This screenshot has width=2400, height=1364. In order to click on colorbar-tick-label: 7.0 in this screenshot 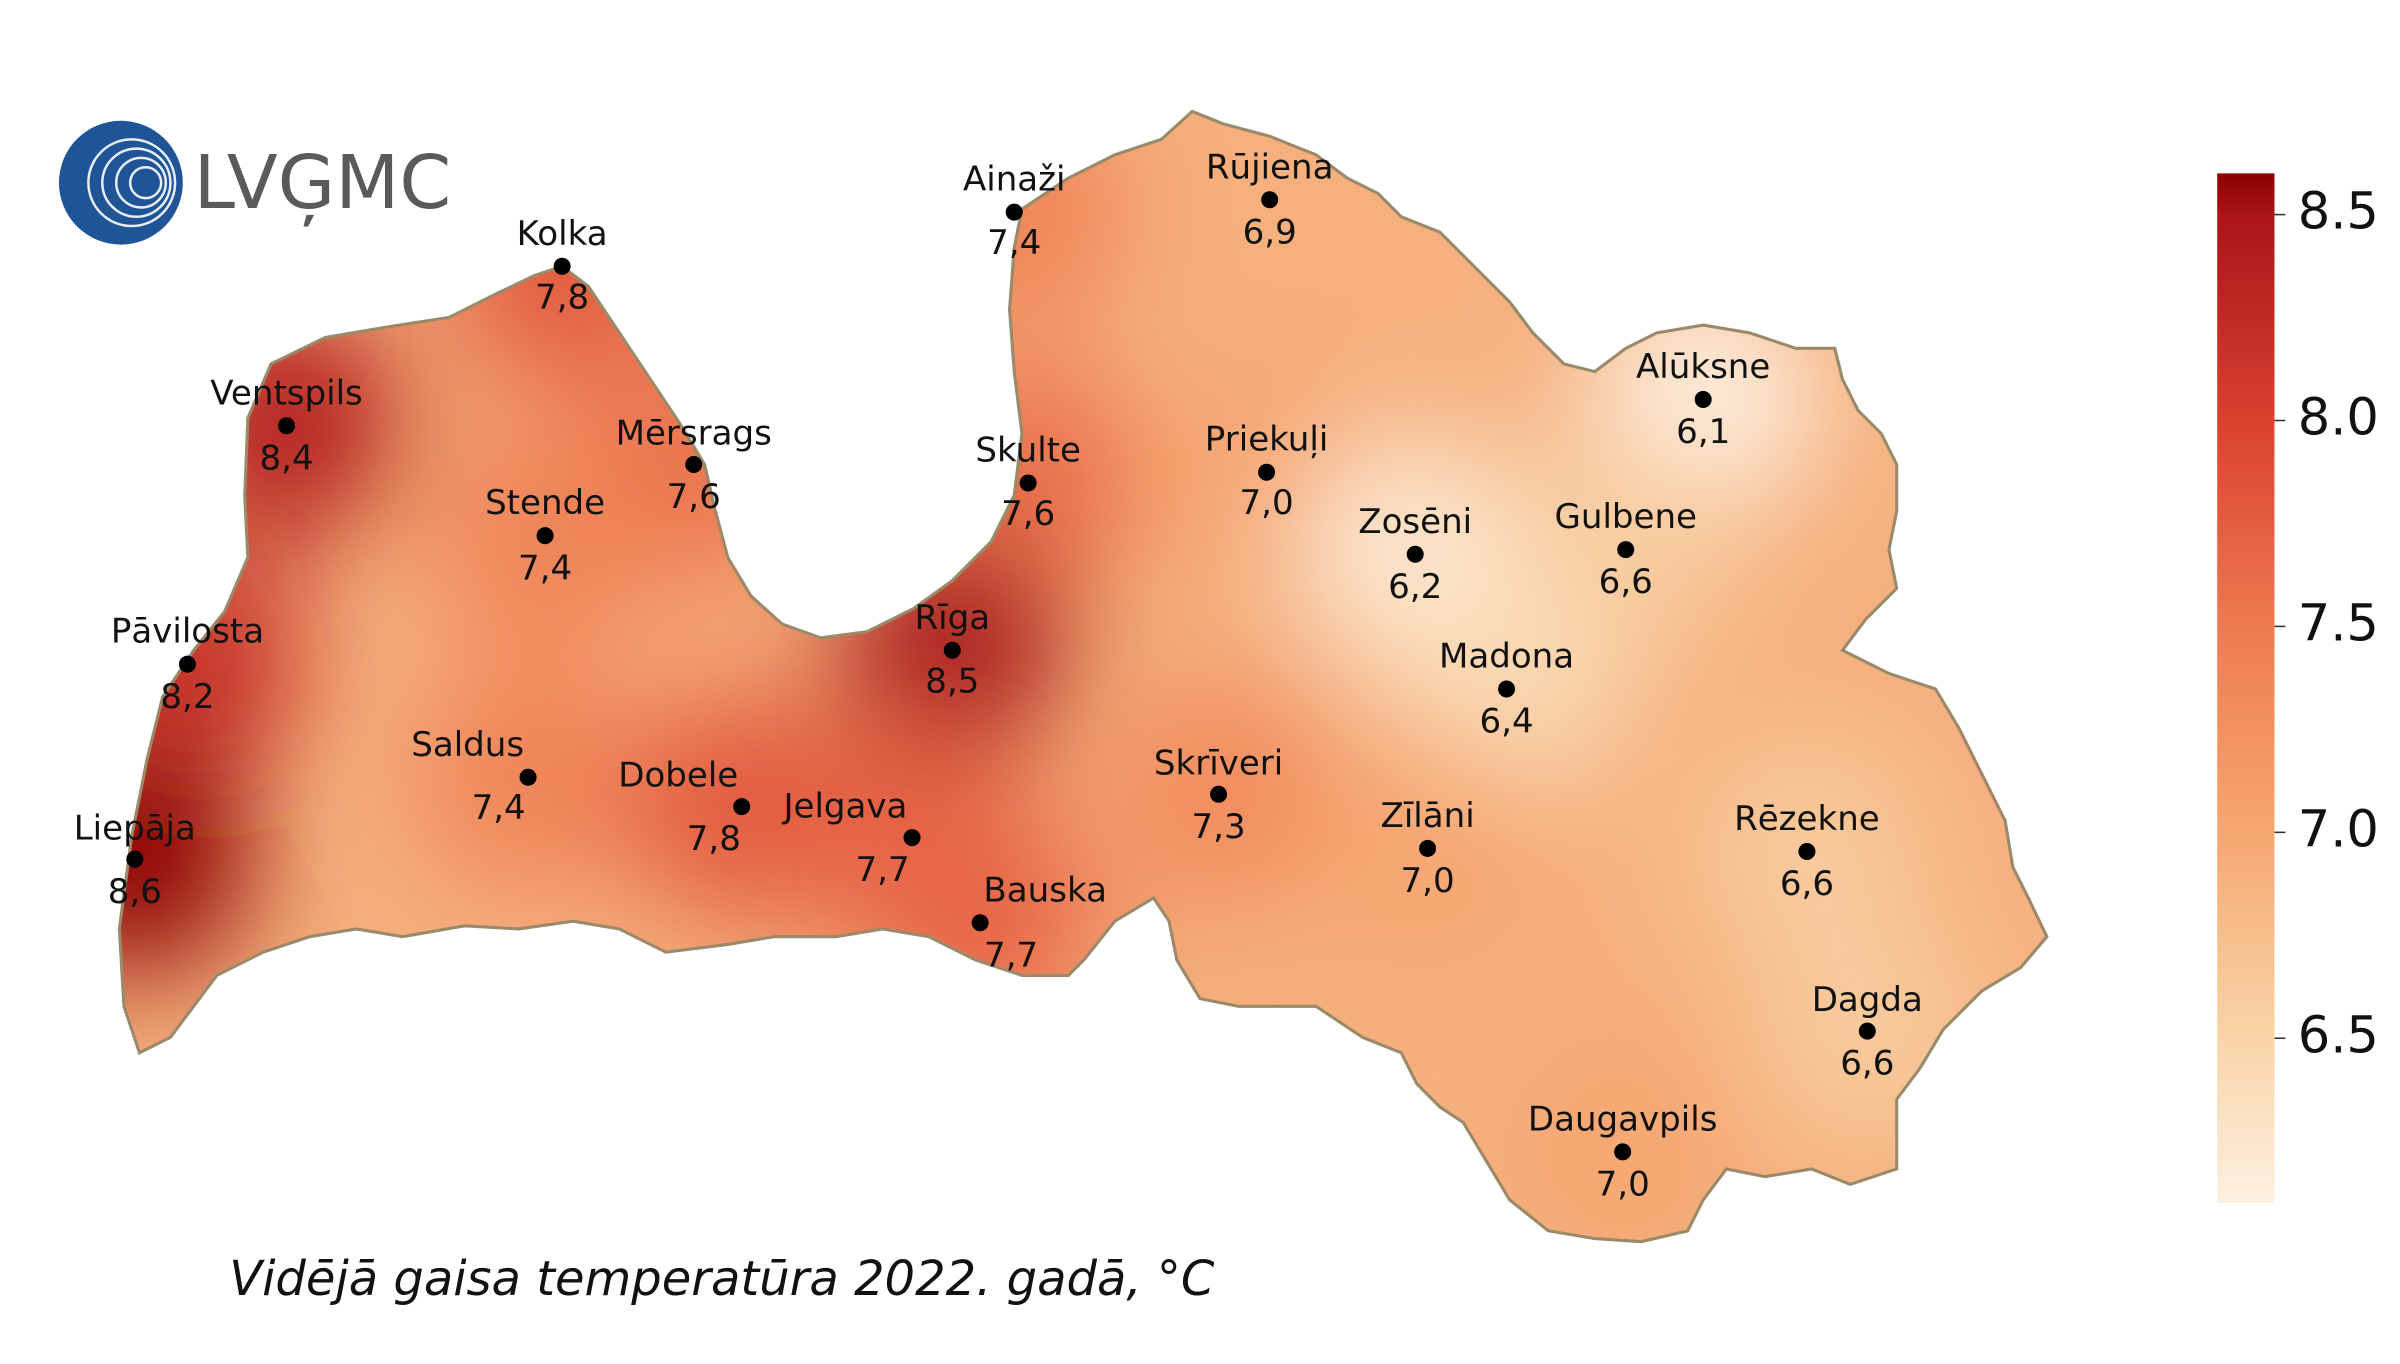, I will do `click(2338, 829)`.